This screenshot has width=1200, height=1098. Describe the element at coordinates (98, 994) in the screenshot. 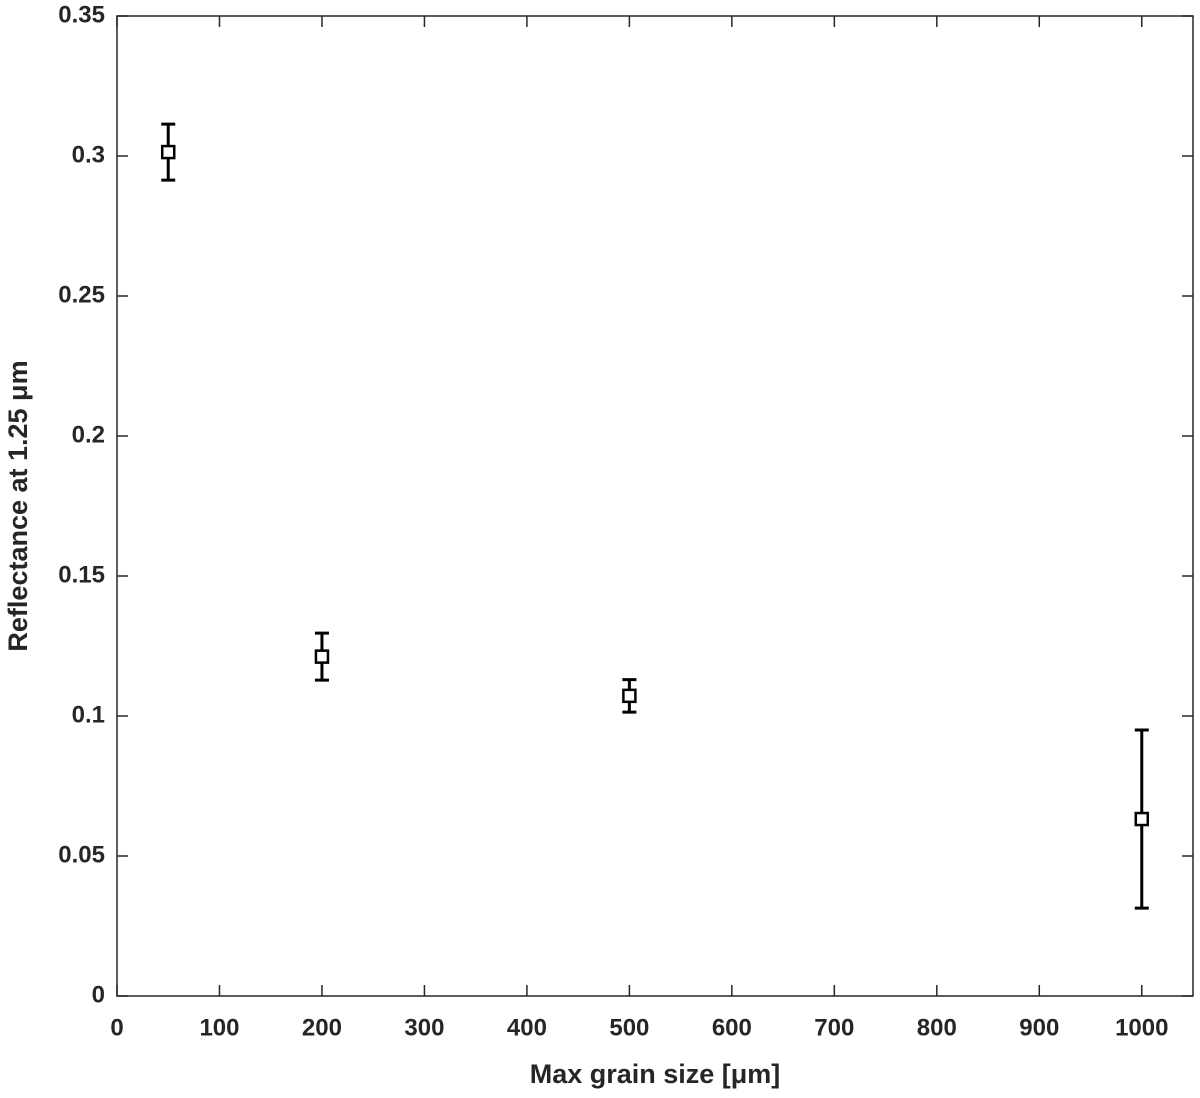

I see `y-tick-label: 0` at that location.